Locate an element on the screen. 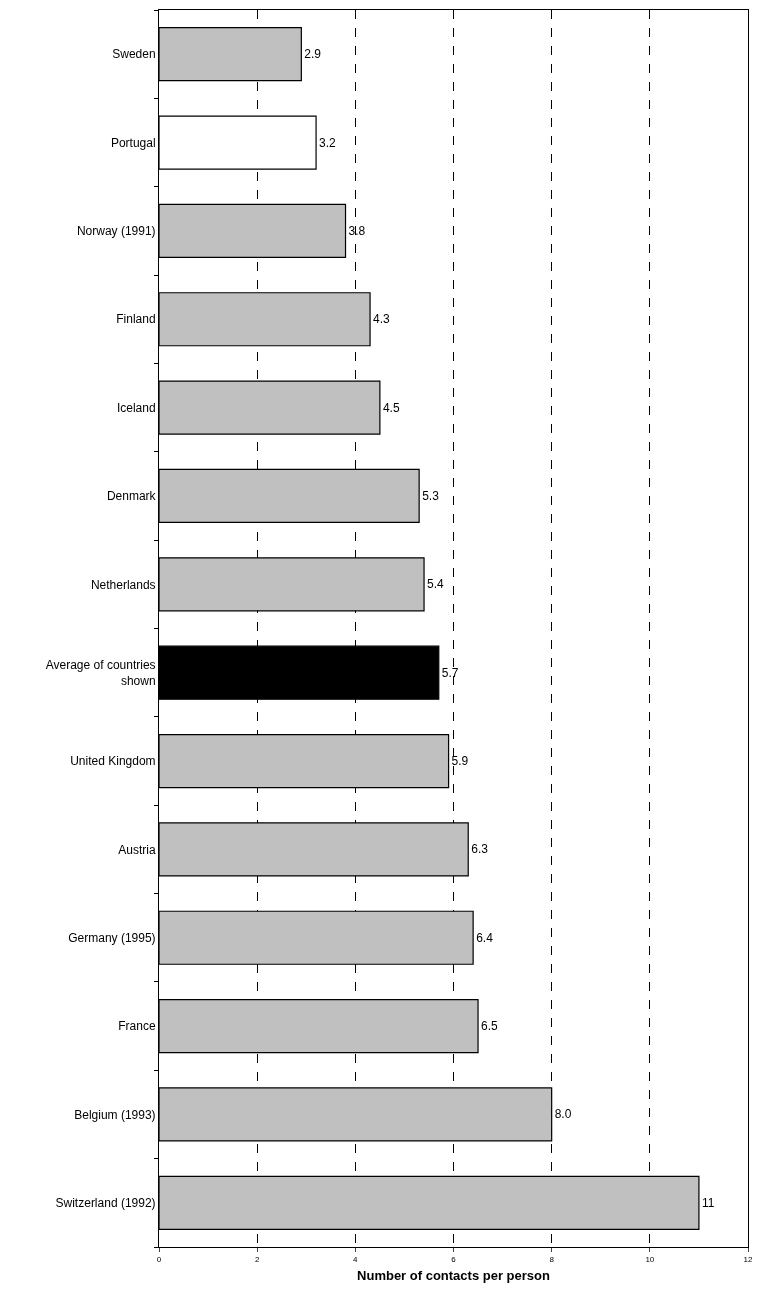  y-tick-label: Iceland is located at coordinates (136, 407).